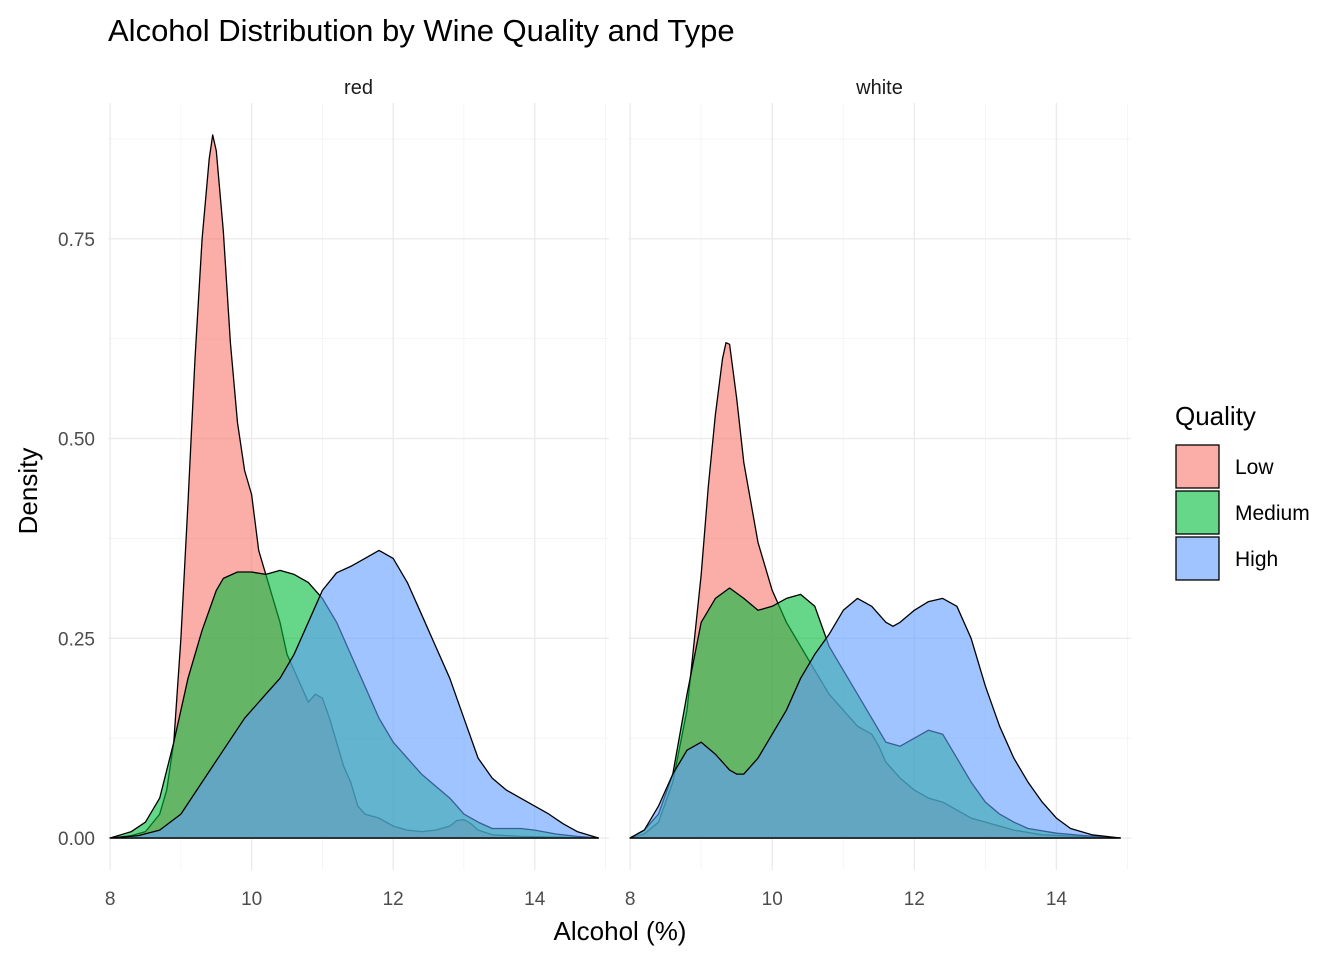  I want to click on density-area-red-high, so click(354, 694).